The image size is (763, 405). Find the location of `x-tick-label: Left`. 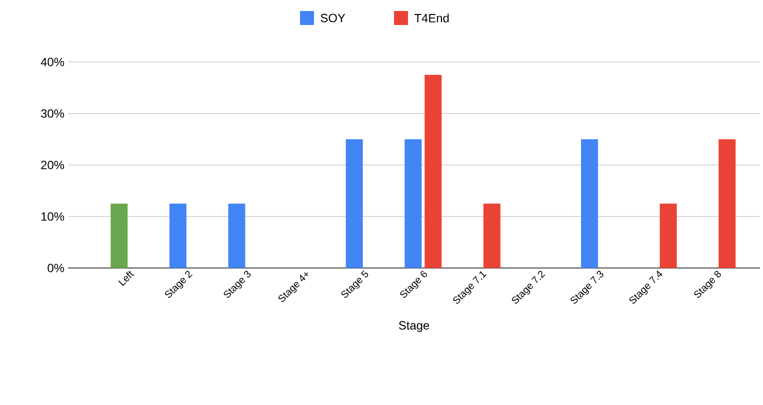

x-tick-label: Left is located at coordinates (126, 278).